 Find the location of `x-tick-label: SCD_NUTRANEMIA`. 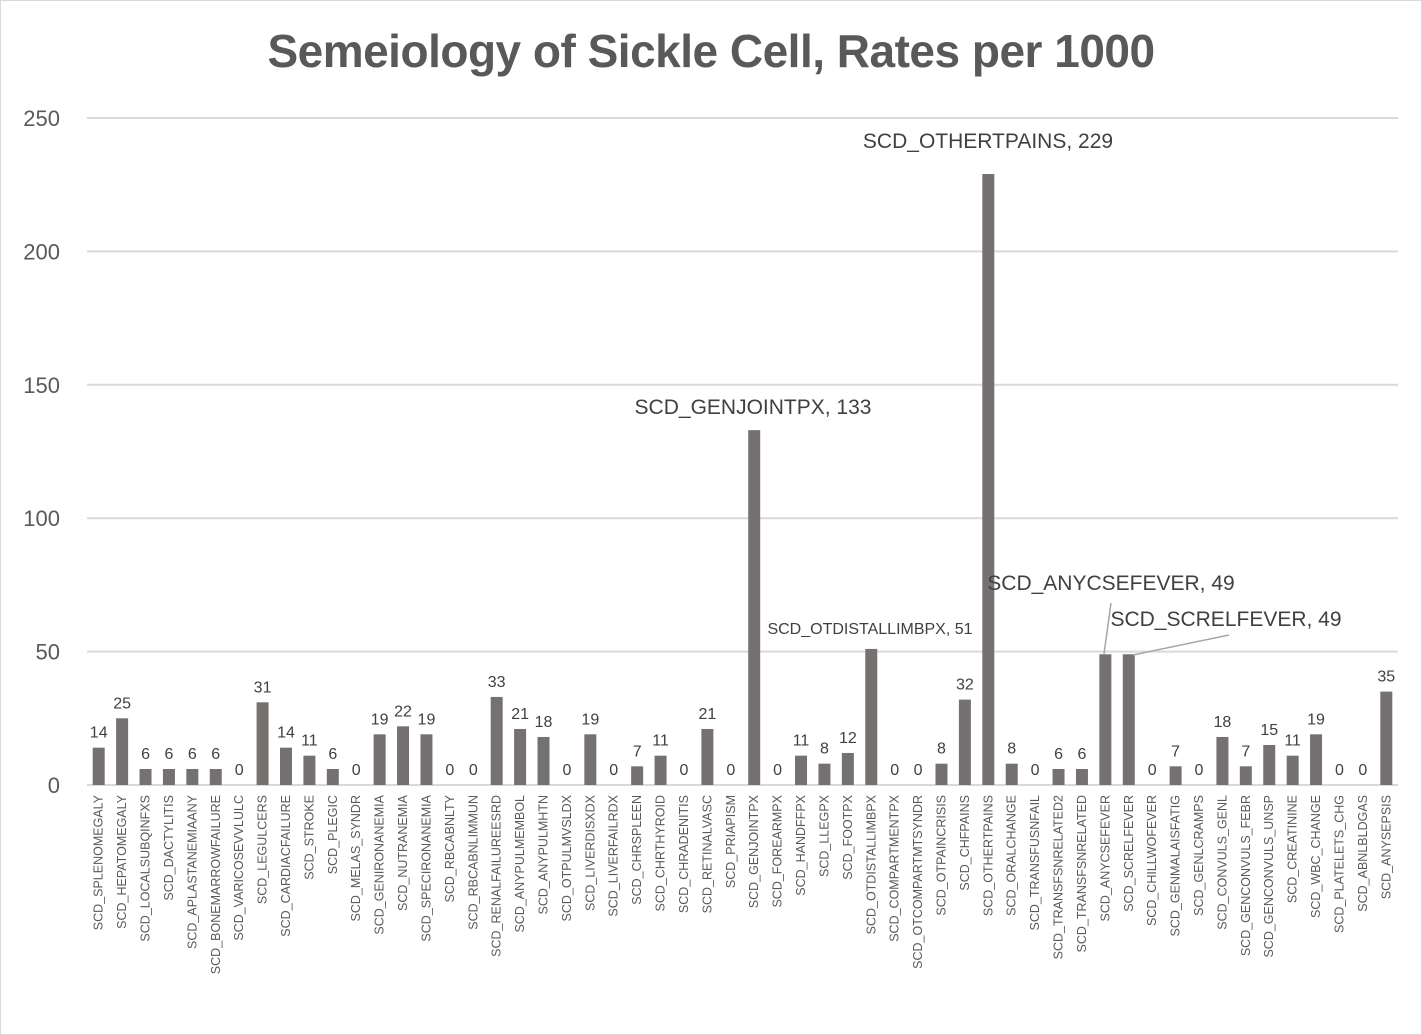

x-tick-label: SCD_NUTRANEMIA is located at coordinates (403, 852).